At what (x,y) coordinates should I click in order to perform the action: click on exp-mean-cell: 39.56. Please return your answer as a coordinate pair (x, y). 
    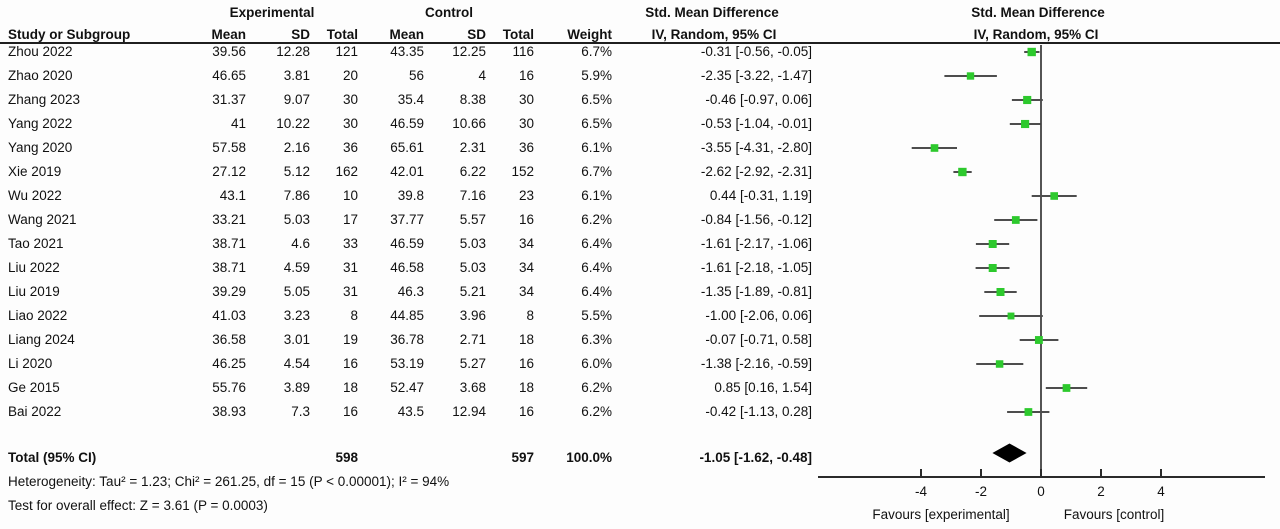
    Looking at the image, I should click on (229, 51).